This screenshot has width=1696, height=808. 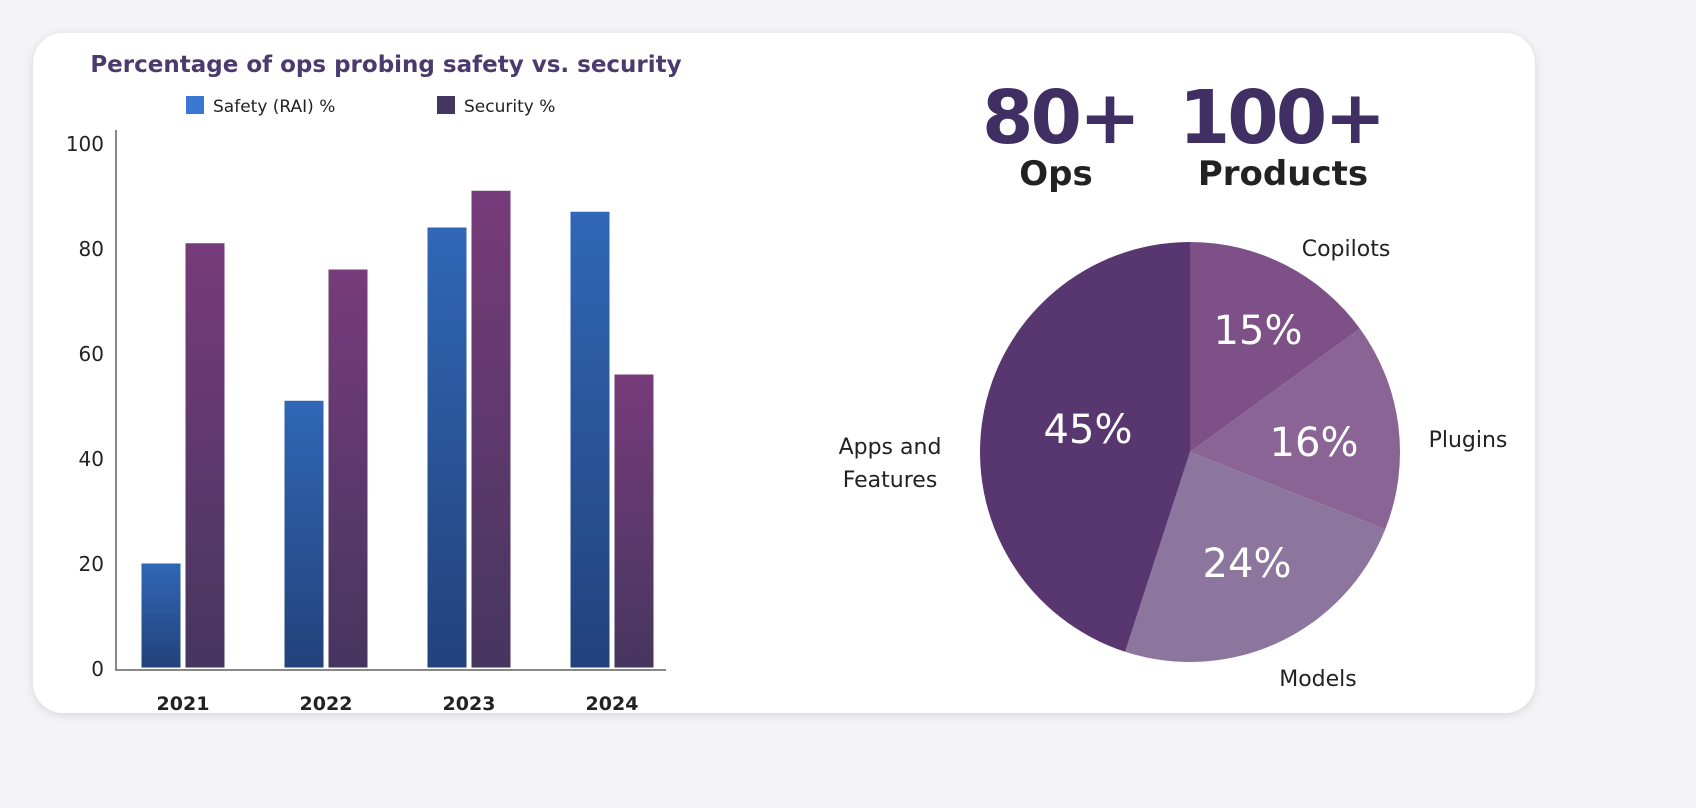 What do you see at coordinates (491, 429) in the screenshot?
I see `bar-security-2023` at bounding box center [491, 429].